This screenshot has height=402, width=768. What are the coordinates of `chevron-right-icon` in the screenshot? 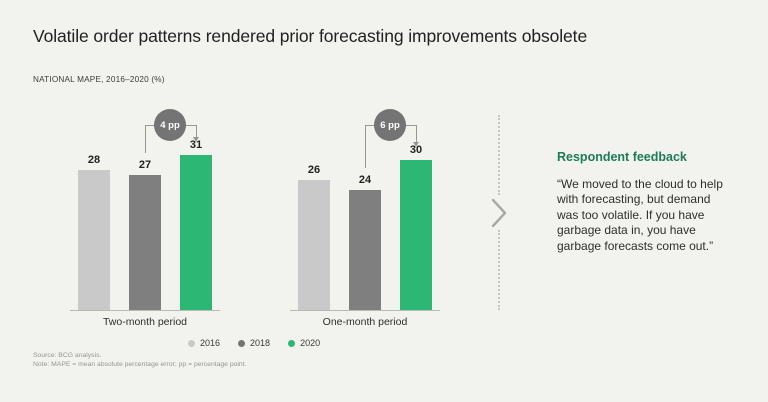 It's located at (499, 213).